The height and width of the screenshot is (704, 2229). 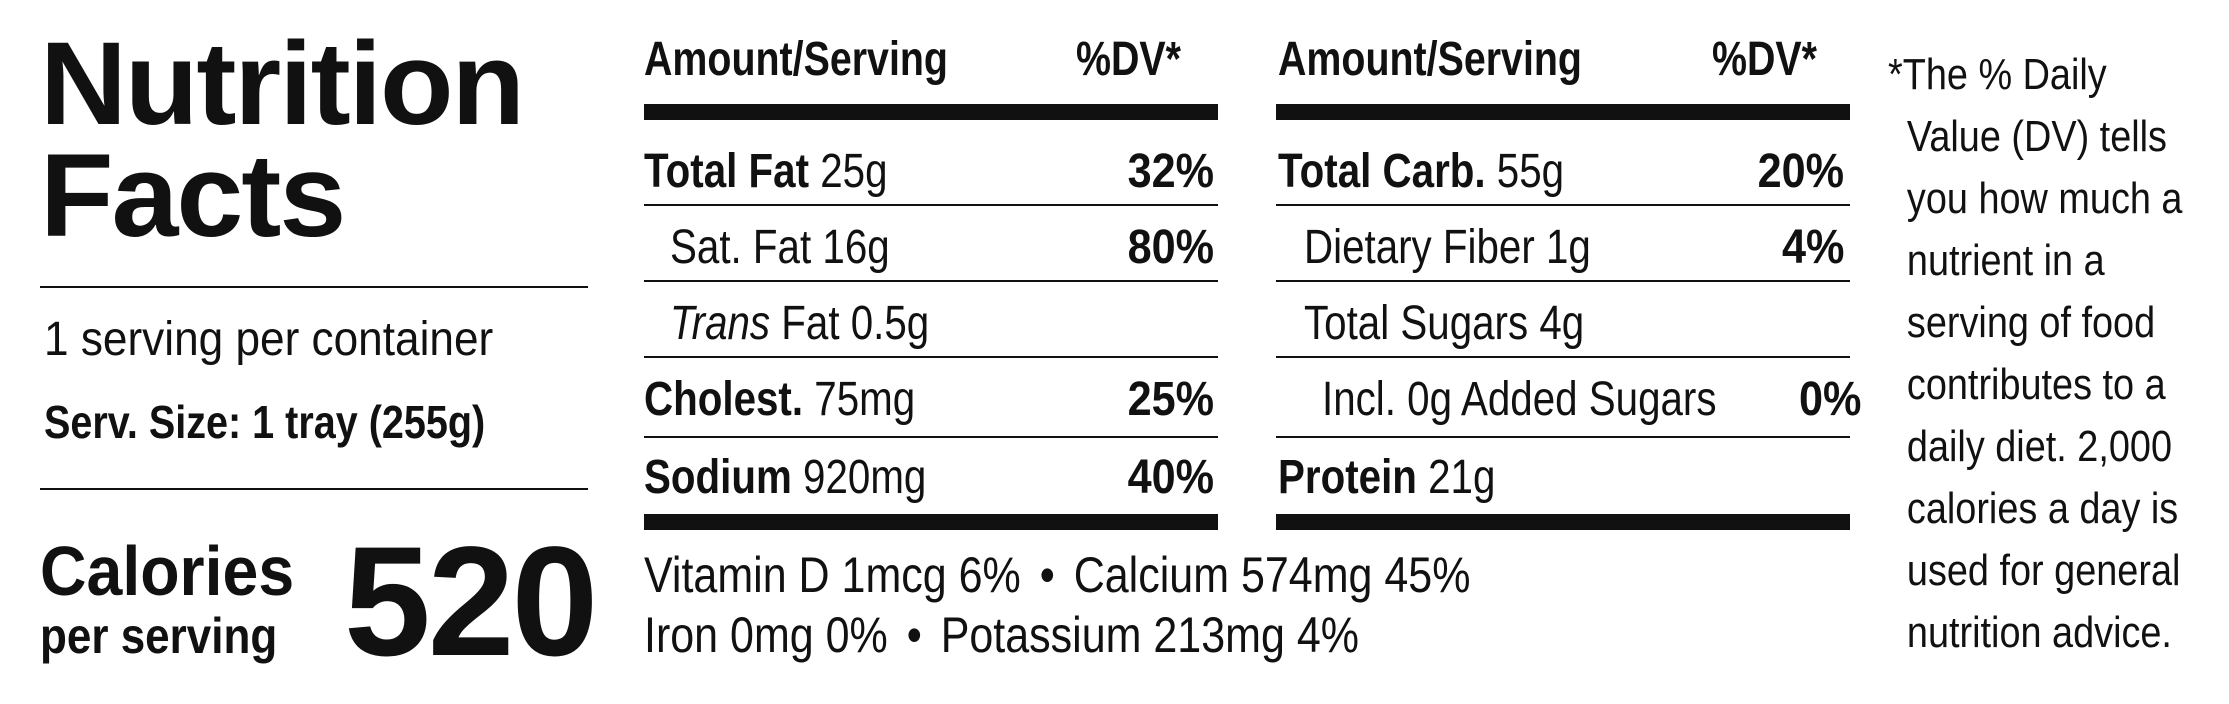 What do you see at coordinates (929, 171) in the screenshot?
I see `nutrient-row-total-fat: Total Fat 25g 32%` at bounding box center [929, 171].